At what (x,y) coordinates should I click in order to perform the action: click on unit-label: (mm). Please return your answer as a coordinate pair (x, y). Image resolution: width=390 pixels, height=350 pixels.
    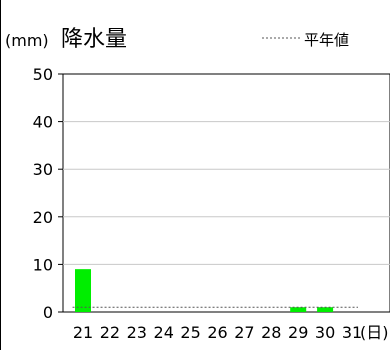
    Looking at the image, I should click on (27, 40).